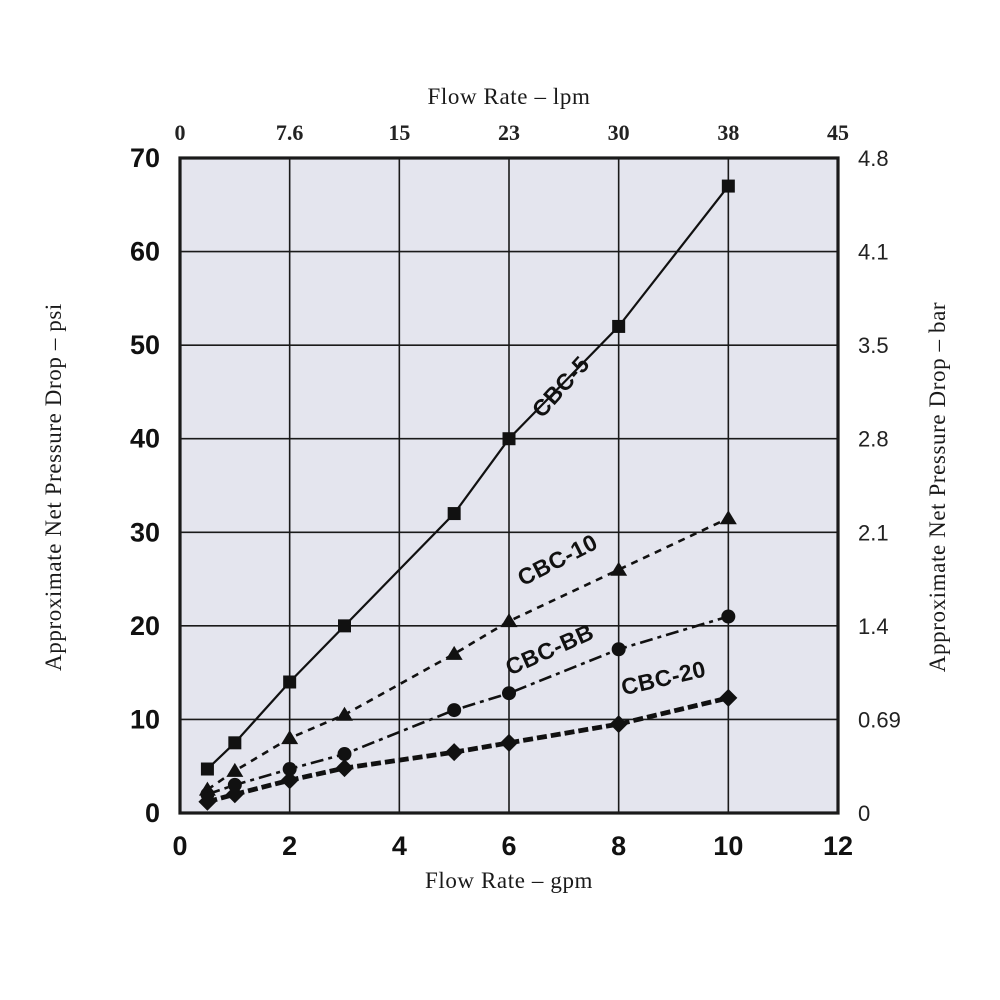 The height and width of the screenshot is (1000, 1000). What do you see at coordinates (873, 345) in the screenshot?
I see `right-axis-tick: 3.5` at bounding box center [873, 345].